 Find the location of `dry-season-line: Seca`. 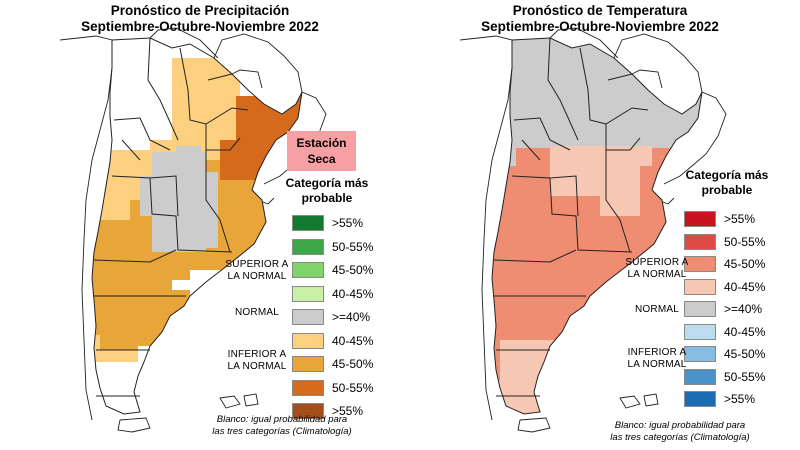

dry-season-line: Seca is located at coordinates (321, 159).